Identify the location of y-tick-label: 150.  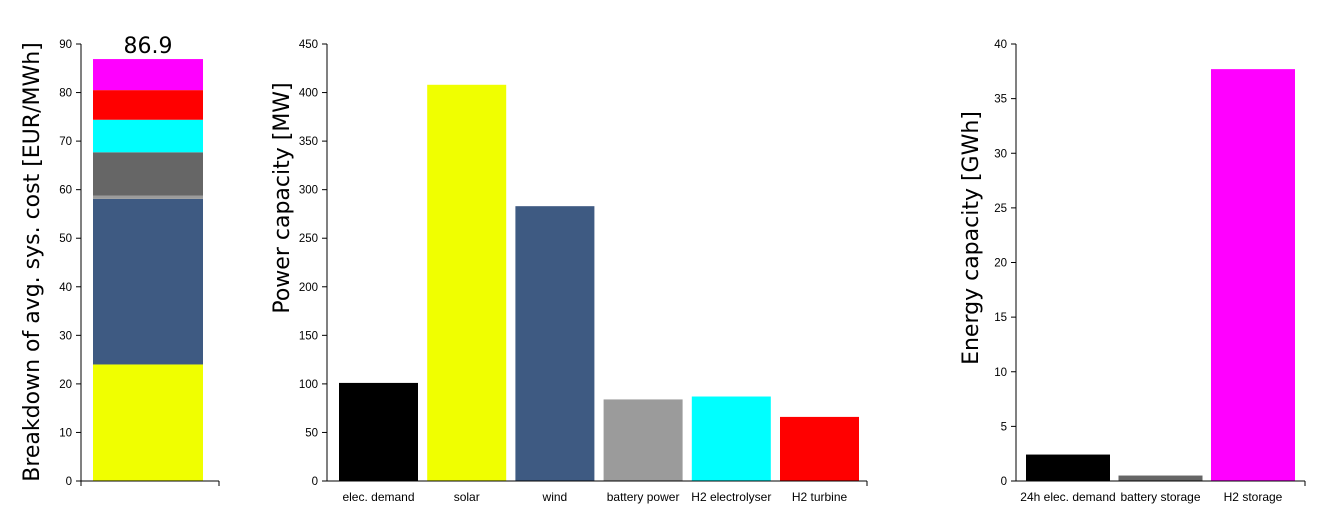
(308, 336).